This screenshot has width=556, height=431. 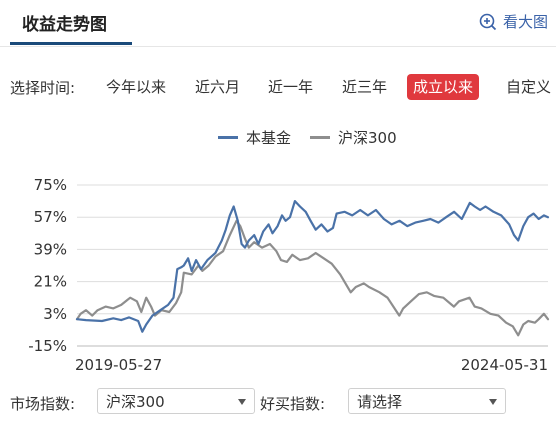 I want to click on page-title: 收益走势图, so click(x=64, y=25).